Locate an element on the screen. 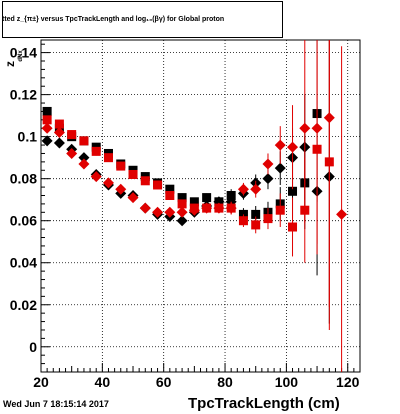  x-tick-label: 20 is located at coordinates (41, 382).